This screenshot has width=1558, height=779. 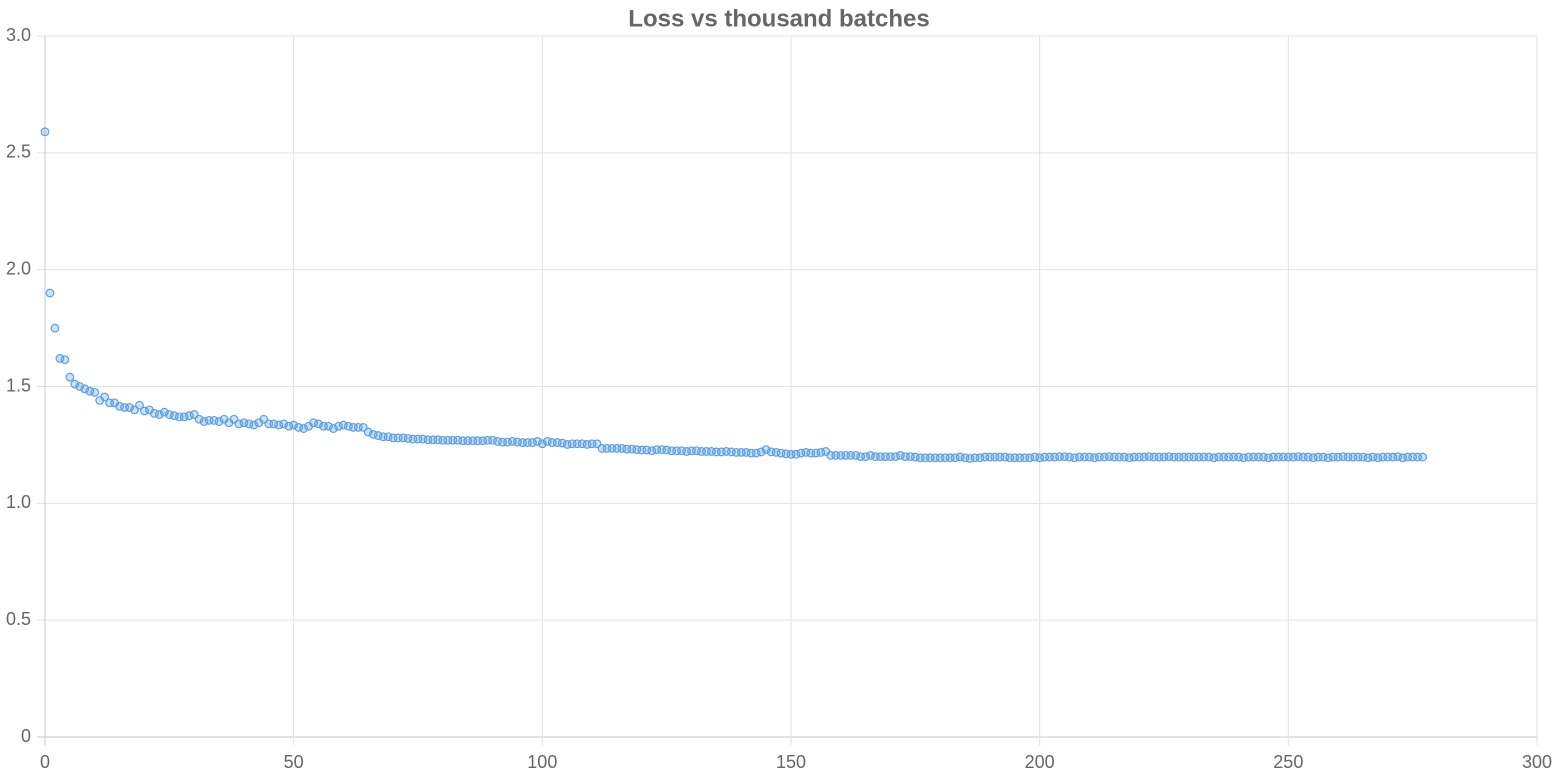 What do you see at coordinates (18, 152) in the screenshot?
I see `y-tick-label: 2.5` at bounding box center [18, 152].